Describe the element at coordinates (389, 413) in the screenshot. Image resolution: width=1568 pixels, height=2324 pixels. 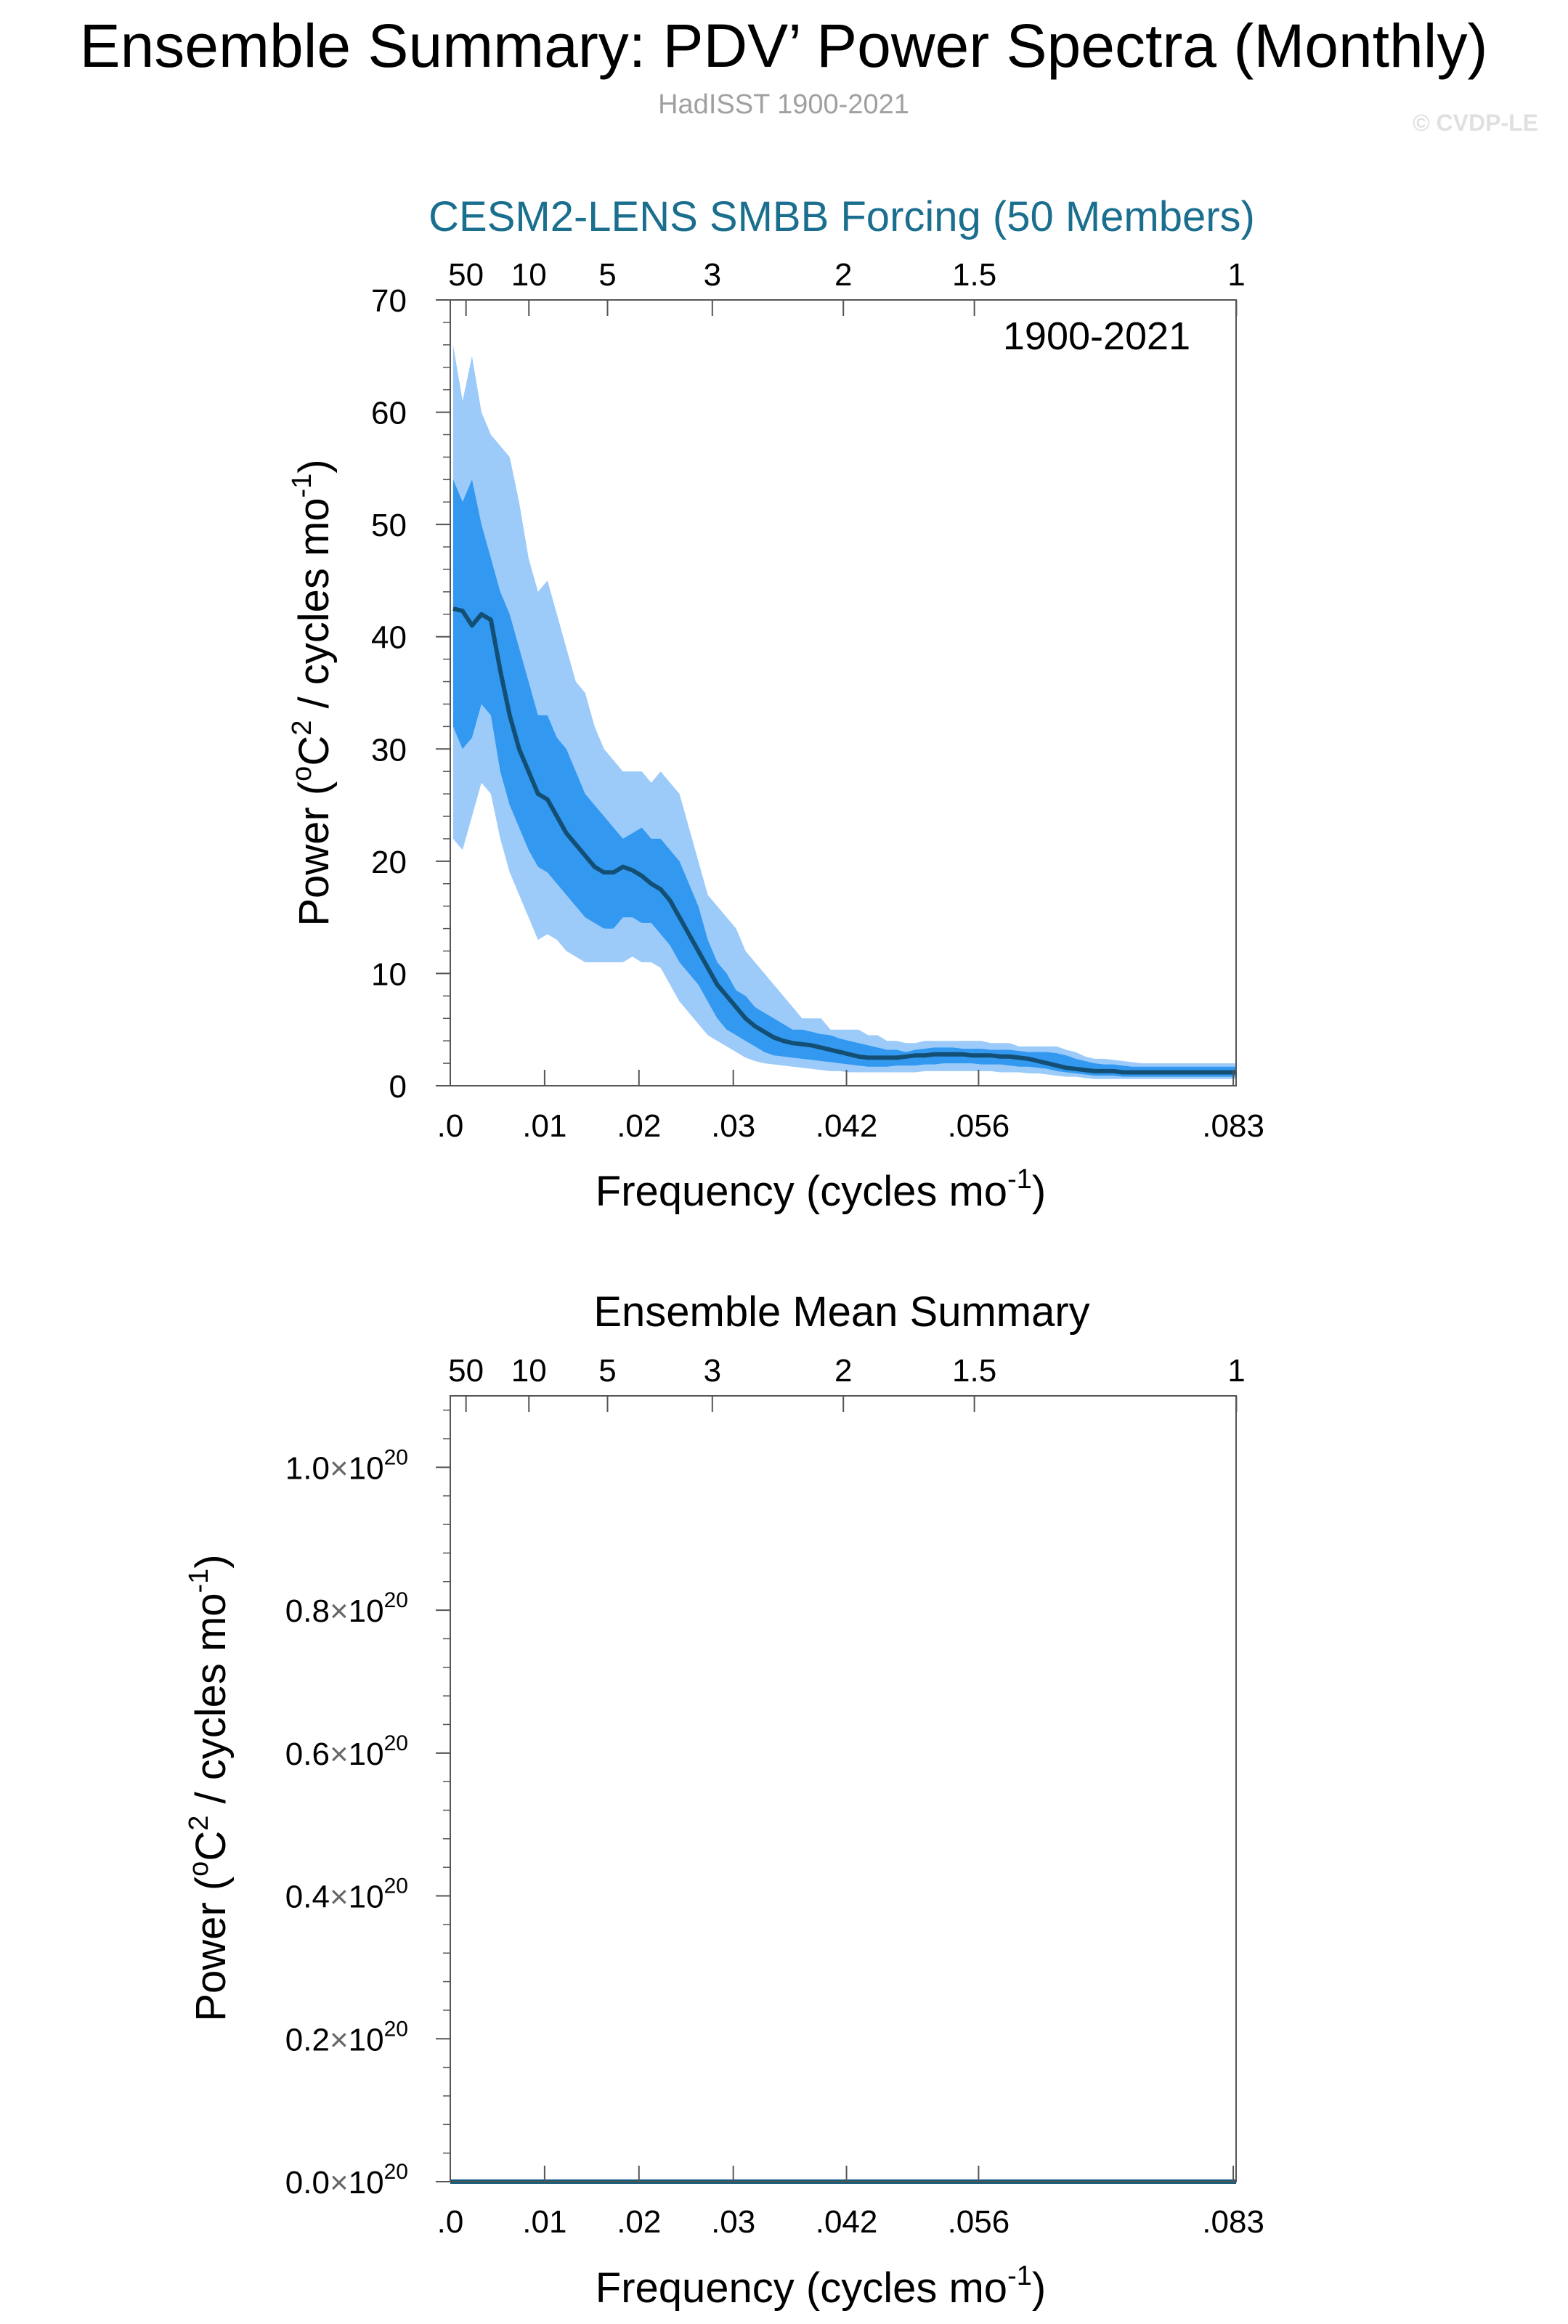
I see `y-tick-label: 60` at that location.